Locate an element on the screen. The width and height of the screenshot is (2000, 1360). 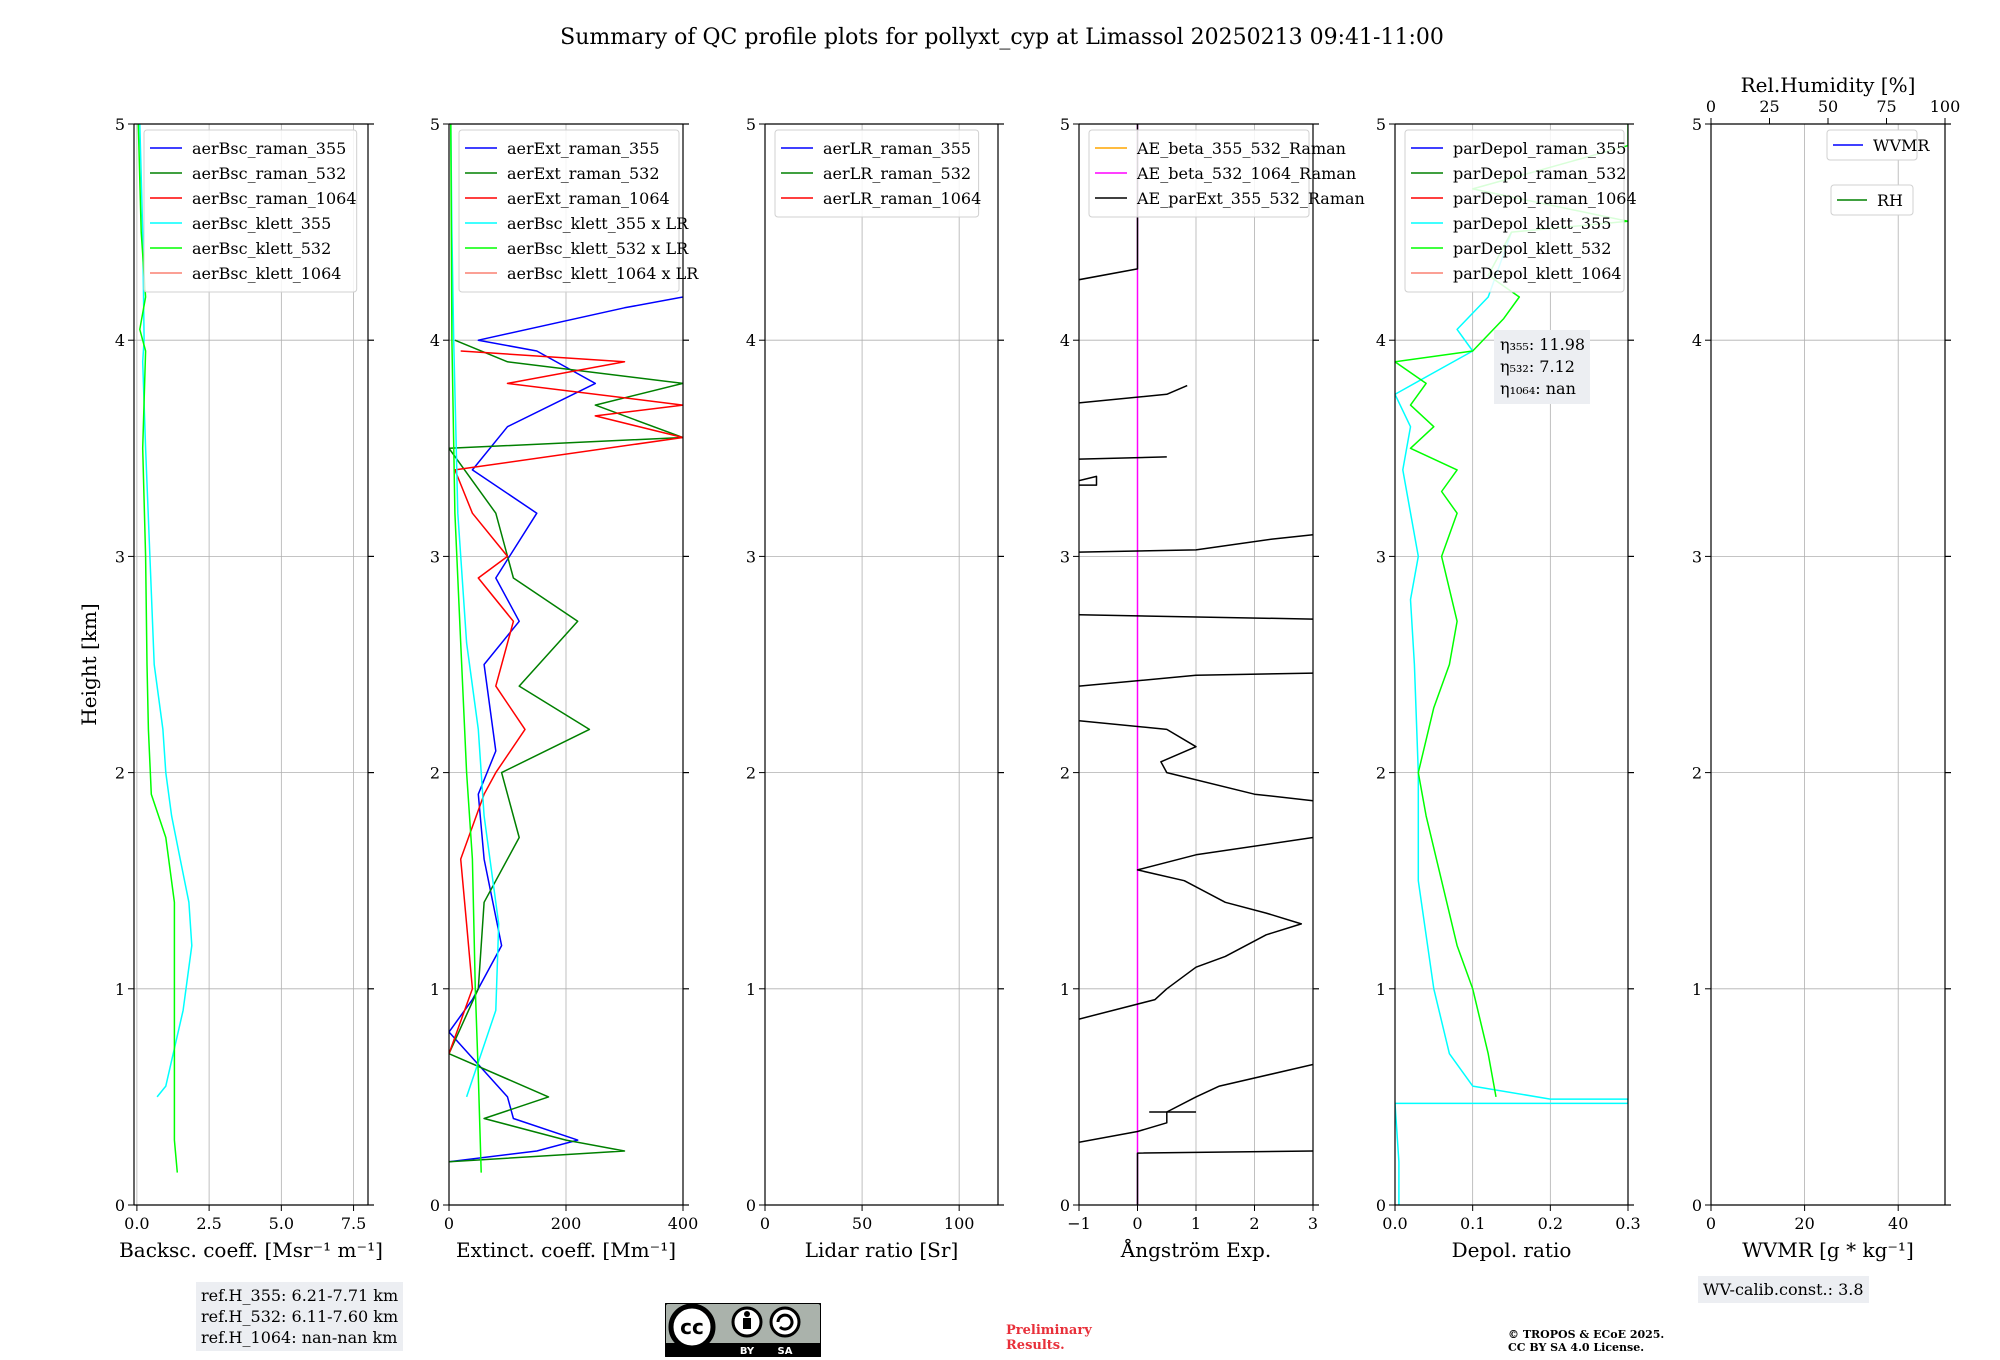
legend-entry: parDepol_raman_532 is located at coordinates (1539, 173).